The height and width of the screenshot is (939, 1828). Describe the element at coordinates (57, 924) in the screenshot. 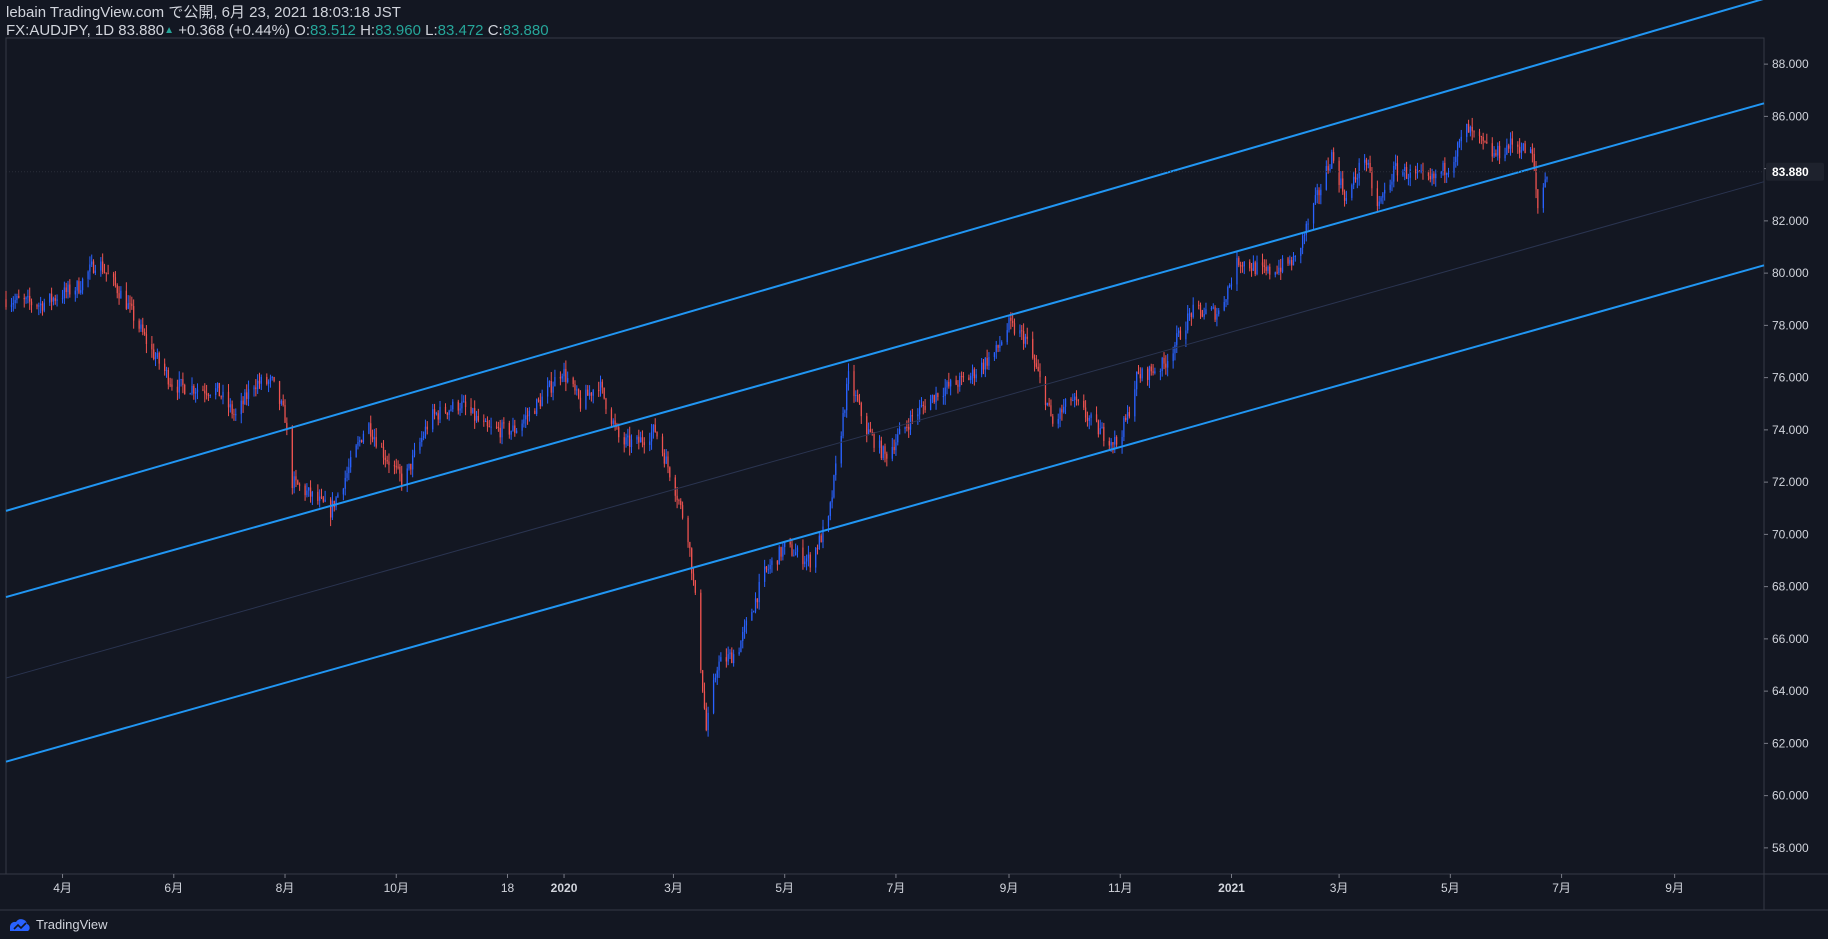

I see `tradingview-logo: TradingView` at that location.